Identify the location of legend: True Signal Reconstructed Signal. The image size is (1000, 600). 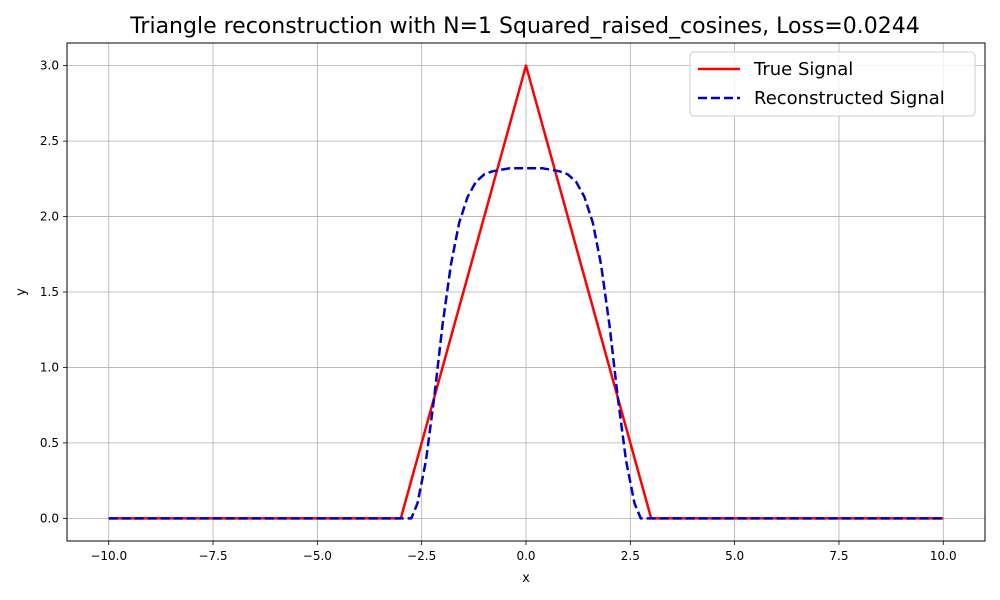
(832, 84).